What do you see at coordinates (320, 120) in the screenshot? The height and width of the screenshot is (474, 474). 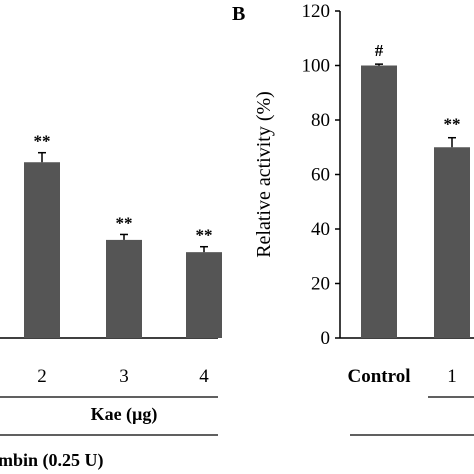 I see `panel-b-y-tick-label: 80` at bounding box center [320, 120].